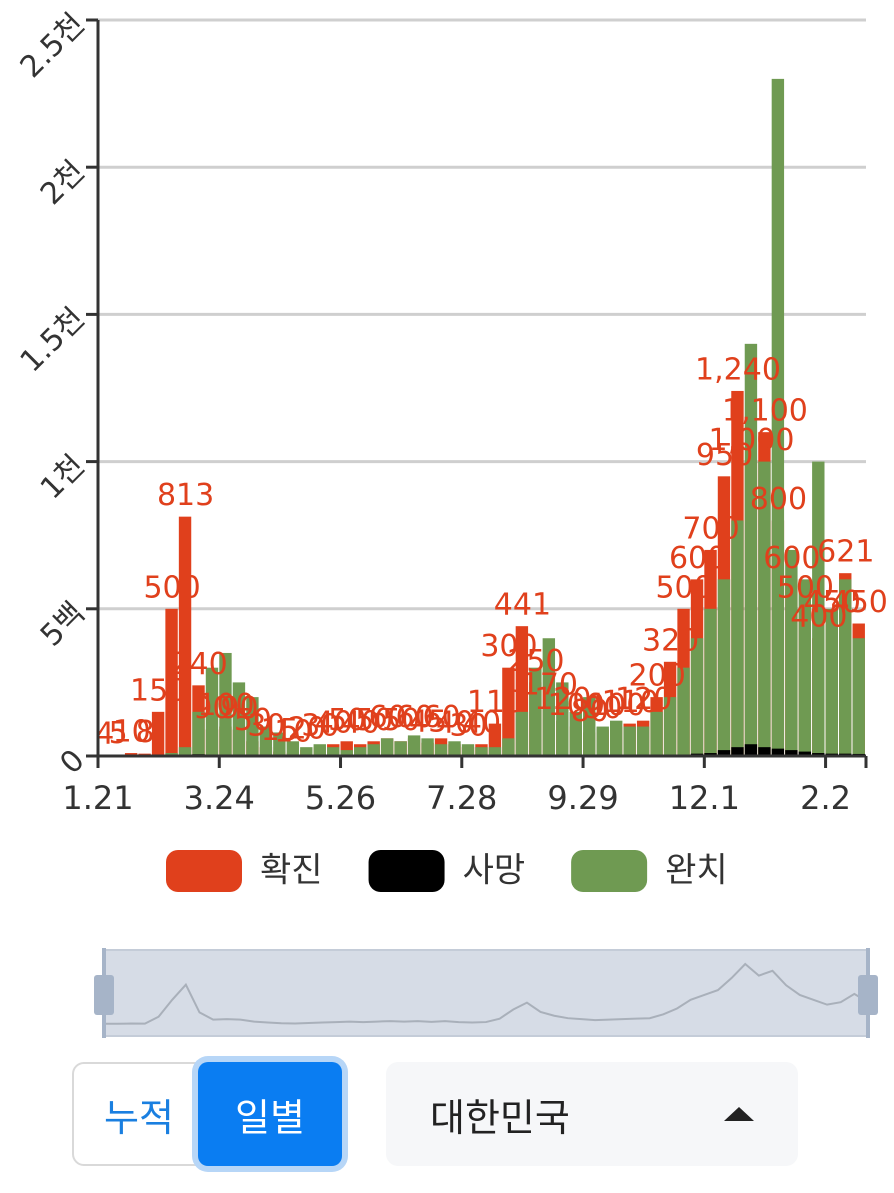 The width and height of the screenshot is (894, 1193). Describe the element at coordinates (139, 1114) in the screenshot. I see `cumulative-button: 누적` at that location.